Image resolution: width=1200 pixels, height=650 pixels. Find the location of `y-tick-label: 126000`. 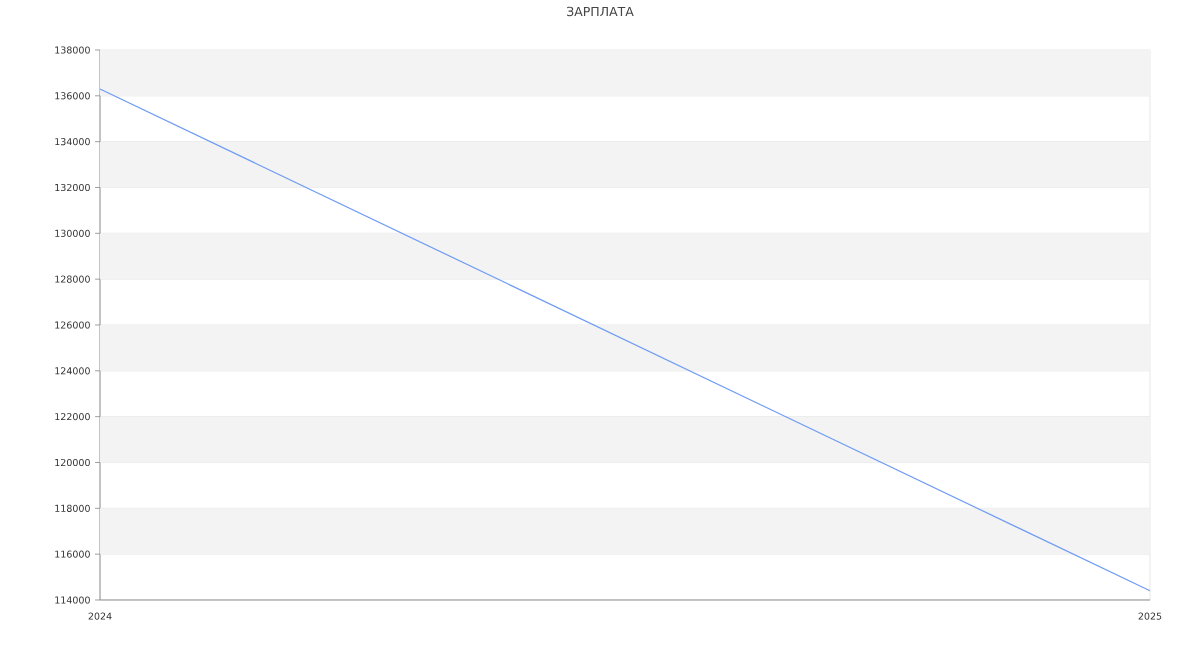

y-tick-label: 126000 is located at coordinates (72, 325).